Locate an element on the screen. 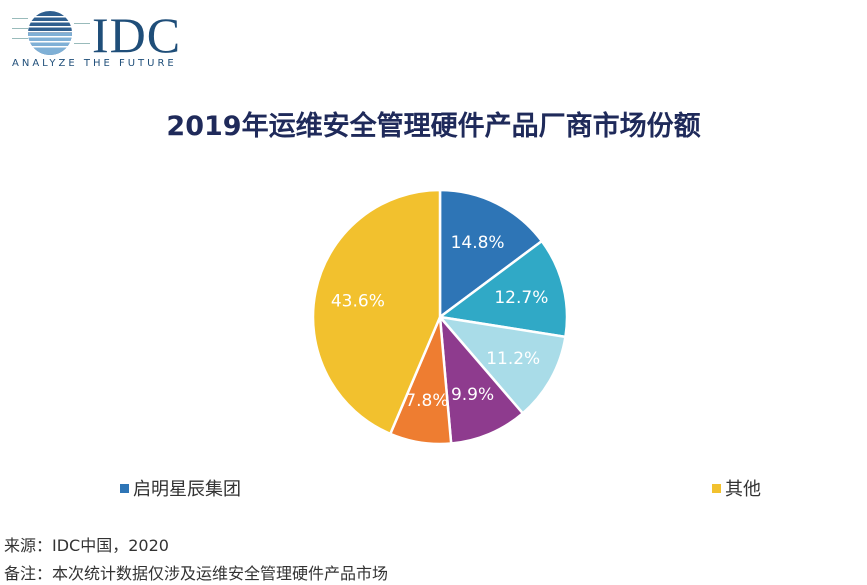 The image size is (867, 585). data-label: 9.9% is located at coordinates (472, 395).